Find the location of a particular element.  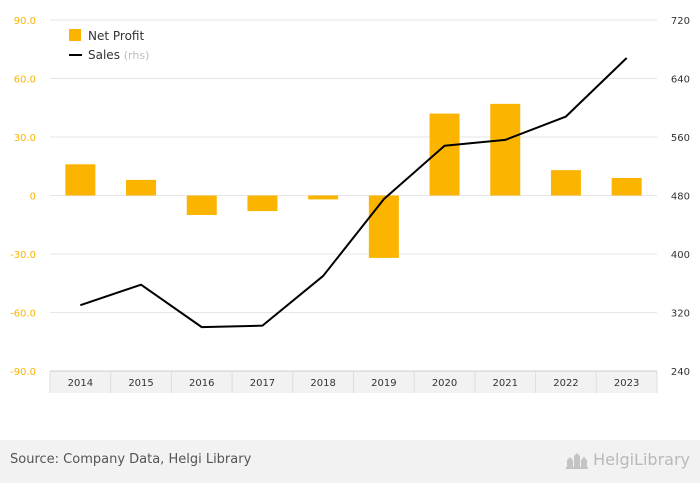

x-tick-label: 2018 is located at coordinates (322, 383).